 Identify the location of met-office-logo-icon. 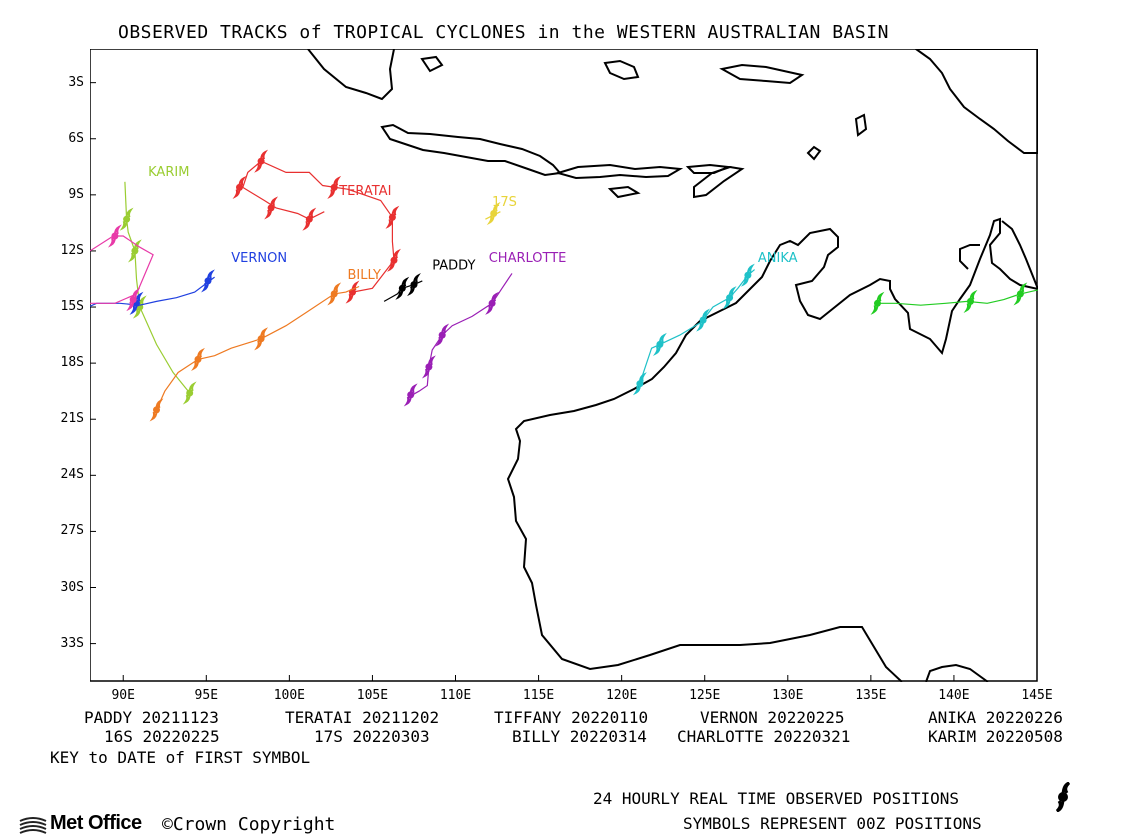
(33, 825).